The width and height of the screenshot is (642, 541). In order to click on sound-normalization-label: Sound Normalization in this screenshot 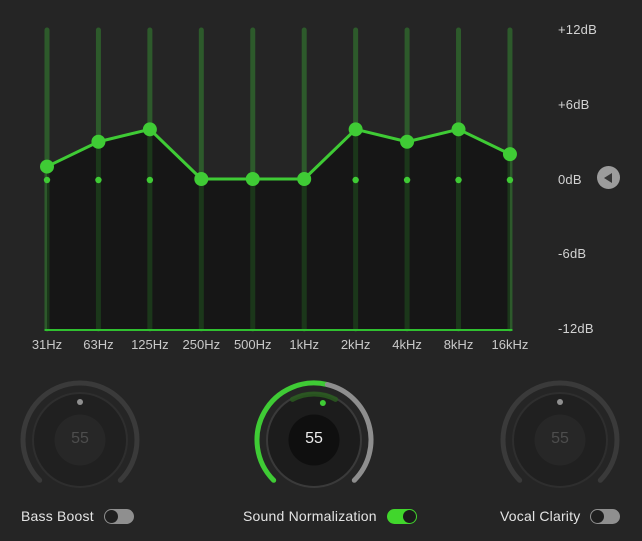, I will do `click(310, 516)`.